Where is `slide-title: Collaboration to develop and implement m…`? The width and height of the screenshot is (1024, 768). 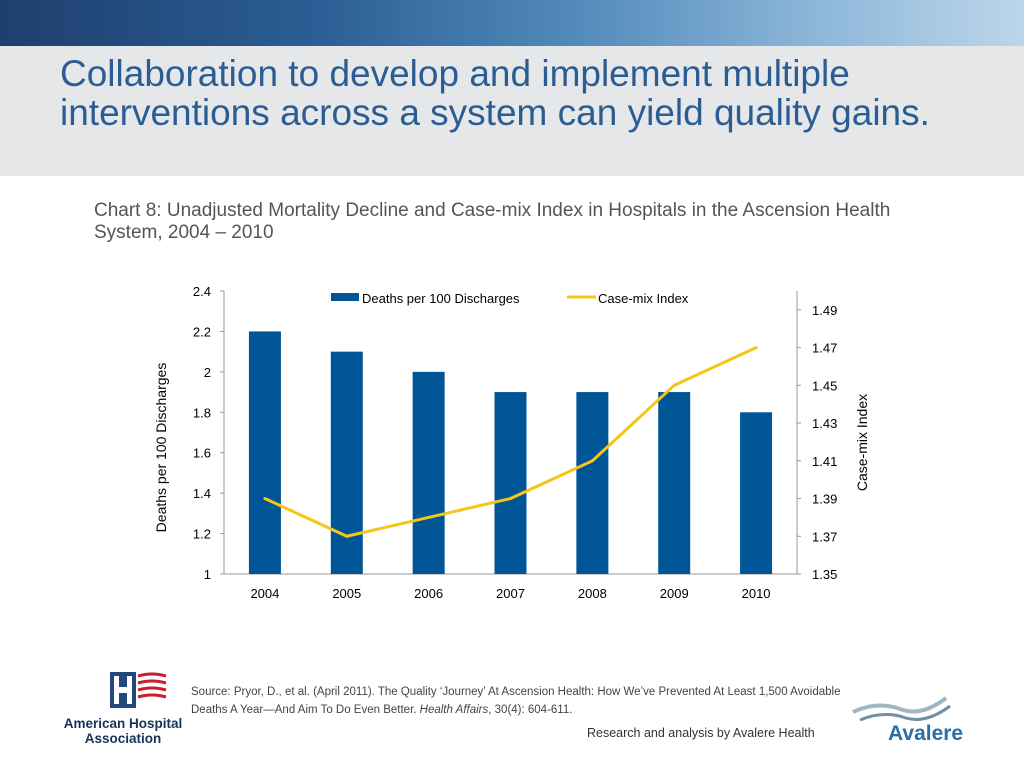
slide-title: Collaboration to develop and implement m… is located at coordinates (495, 93).